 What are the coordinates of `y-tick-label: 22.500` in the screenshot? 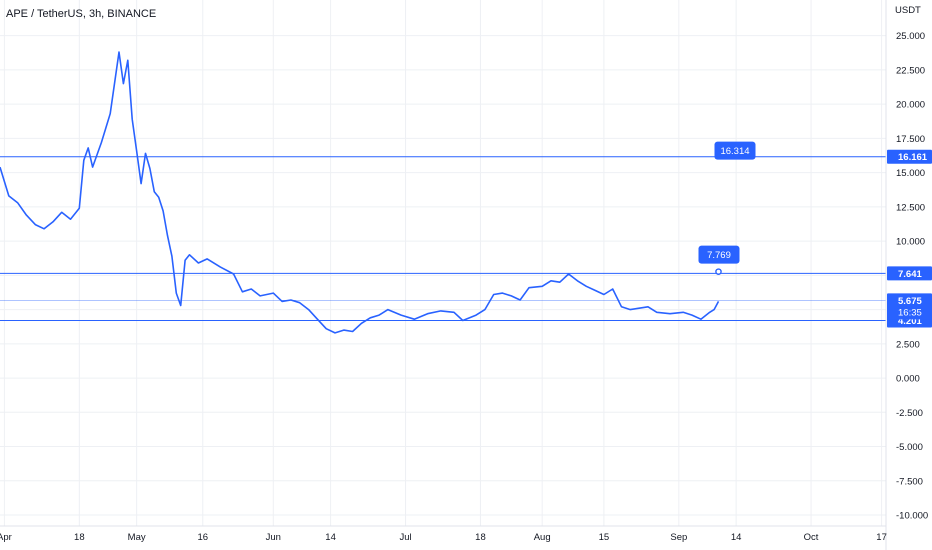 It's located at (910, 70).